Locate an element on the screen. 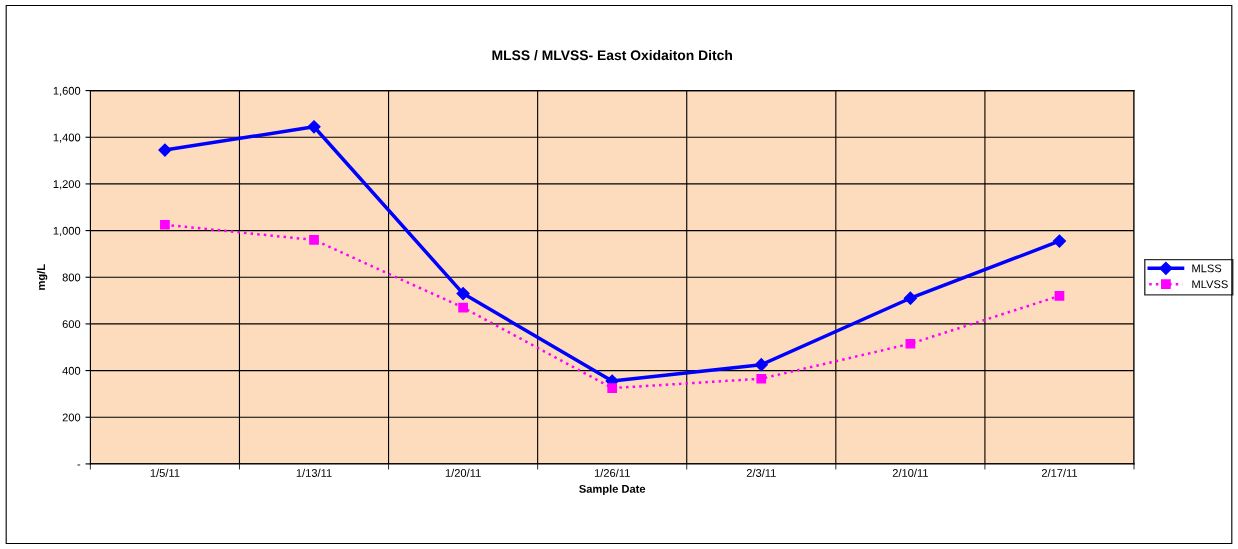  y-tick-label: 800 is located at coordinates (71, 277).